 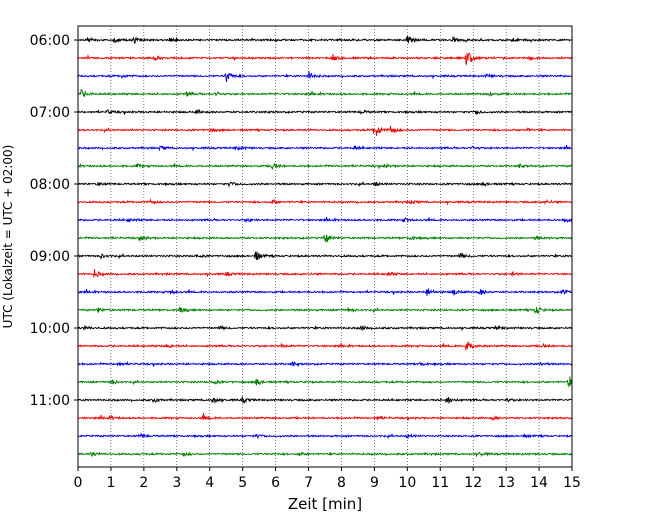 I want to click on y-tick-label: 08:00, so click(x=50, y=185).